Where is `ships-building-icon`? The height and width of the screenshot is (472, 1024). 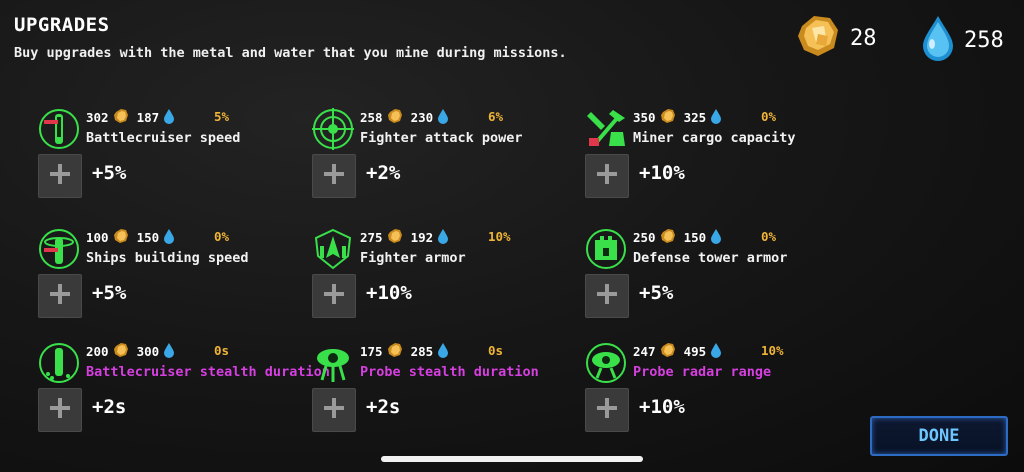 ships-building-icon is located at coordinates (59, 249).